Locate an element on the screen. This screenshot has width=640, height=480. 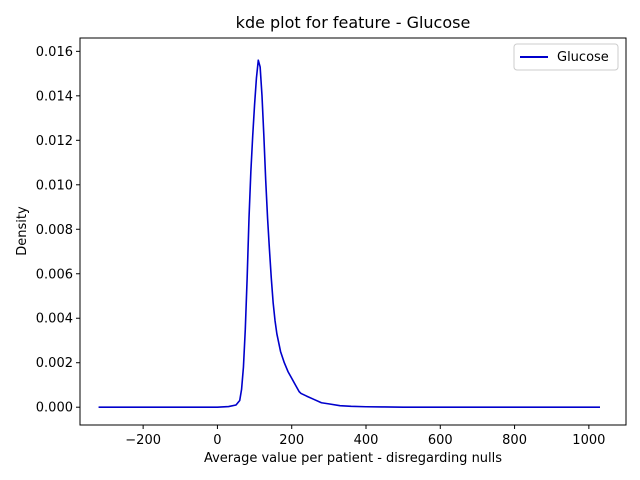
y-tick-label: 0.012 is located at coordinates (54, 141).